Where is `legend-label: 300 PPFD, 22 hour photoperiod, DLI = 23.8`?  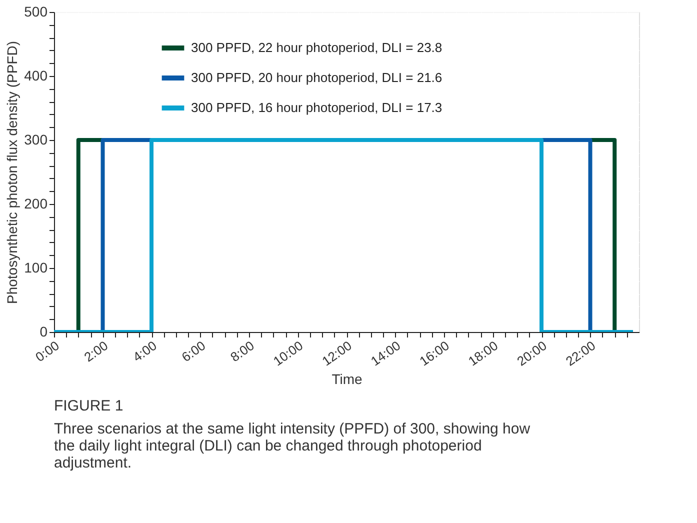
legend-label: 300 PPFD, 22 hour photoperiod, DLI = 23.8 is located at coordinates (316, 47).